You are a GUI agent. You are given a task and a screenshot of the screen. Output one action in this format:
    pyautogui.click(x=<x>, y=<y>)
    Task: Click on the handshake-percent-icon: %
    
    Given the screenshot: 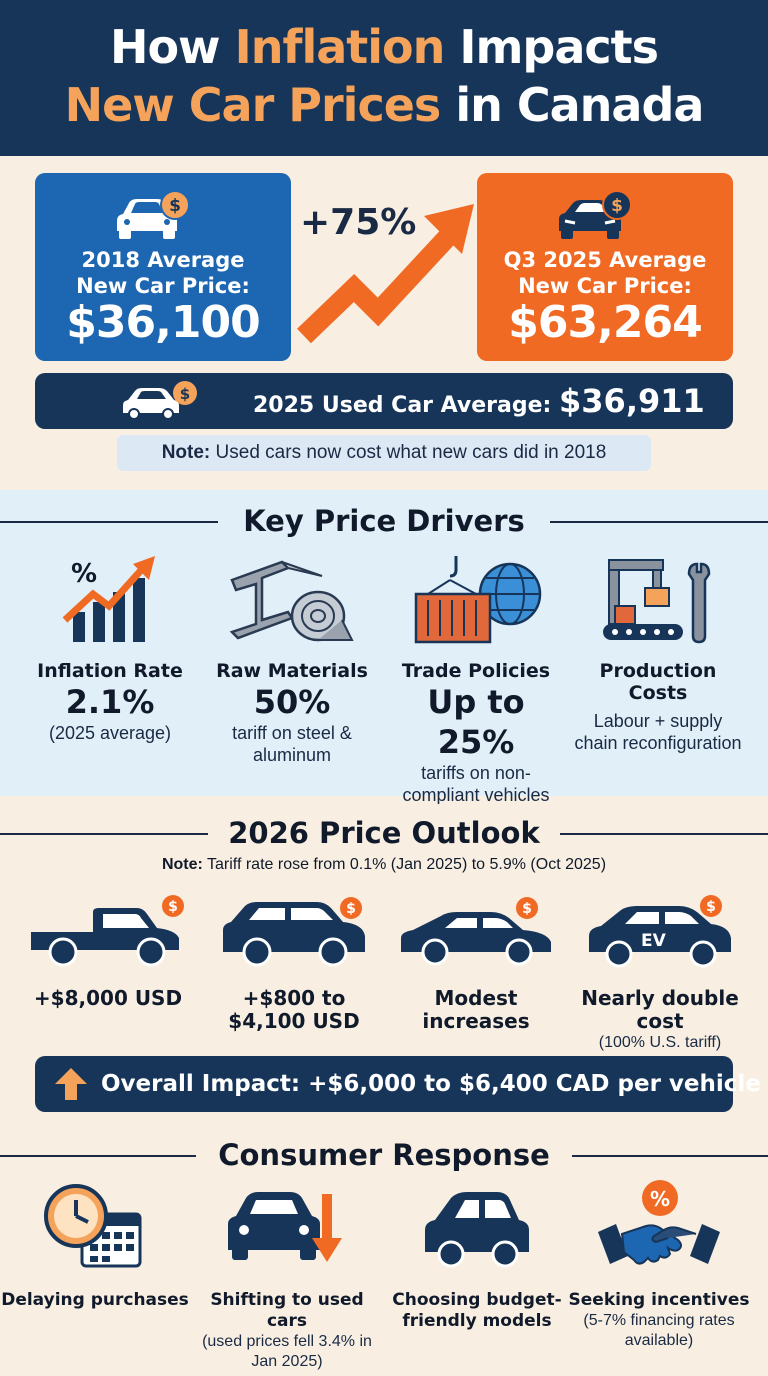 What is the action you would take?
    pyautogui.click(x=659, y=1222)
    